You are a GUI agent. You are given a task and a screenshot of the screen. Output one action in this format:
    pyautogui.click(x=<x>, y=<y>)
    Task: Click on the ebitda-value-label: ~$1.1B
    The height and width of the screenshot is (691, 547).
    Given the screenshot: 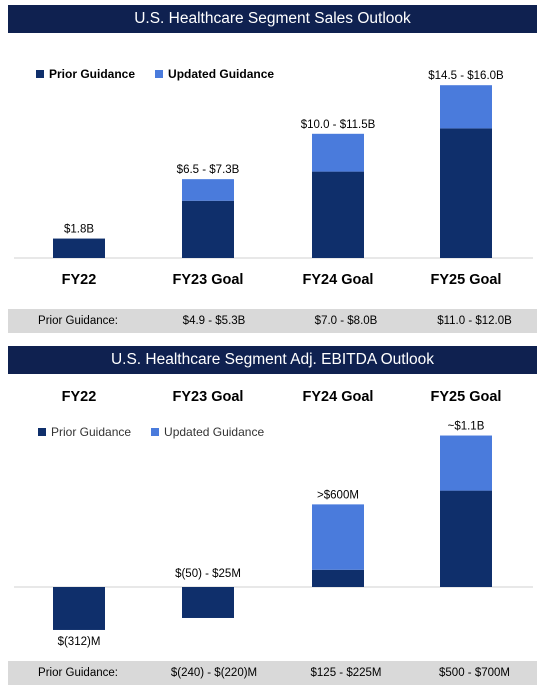 What is the action you would take?
    pyautogui.click(x=466, y=427)
    